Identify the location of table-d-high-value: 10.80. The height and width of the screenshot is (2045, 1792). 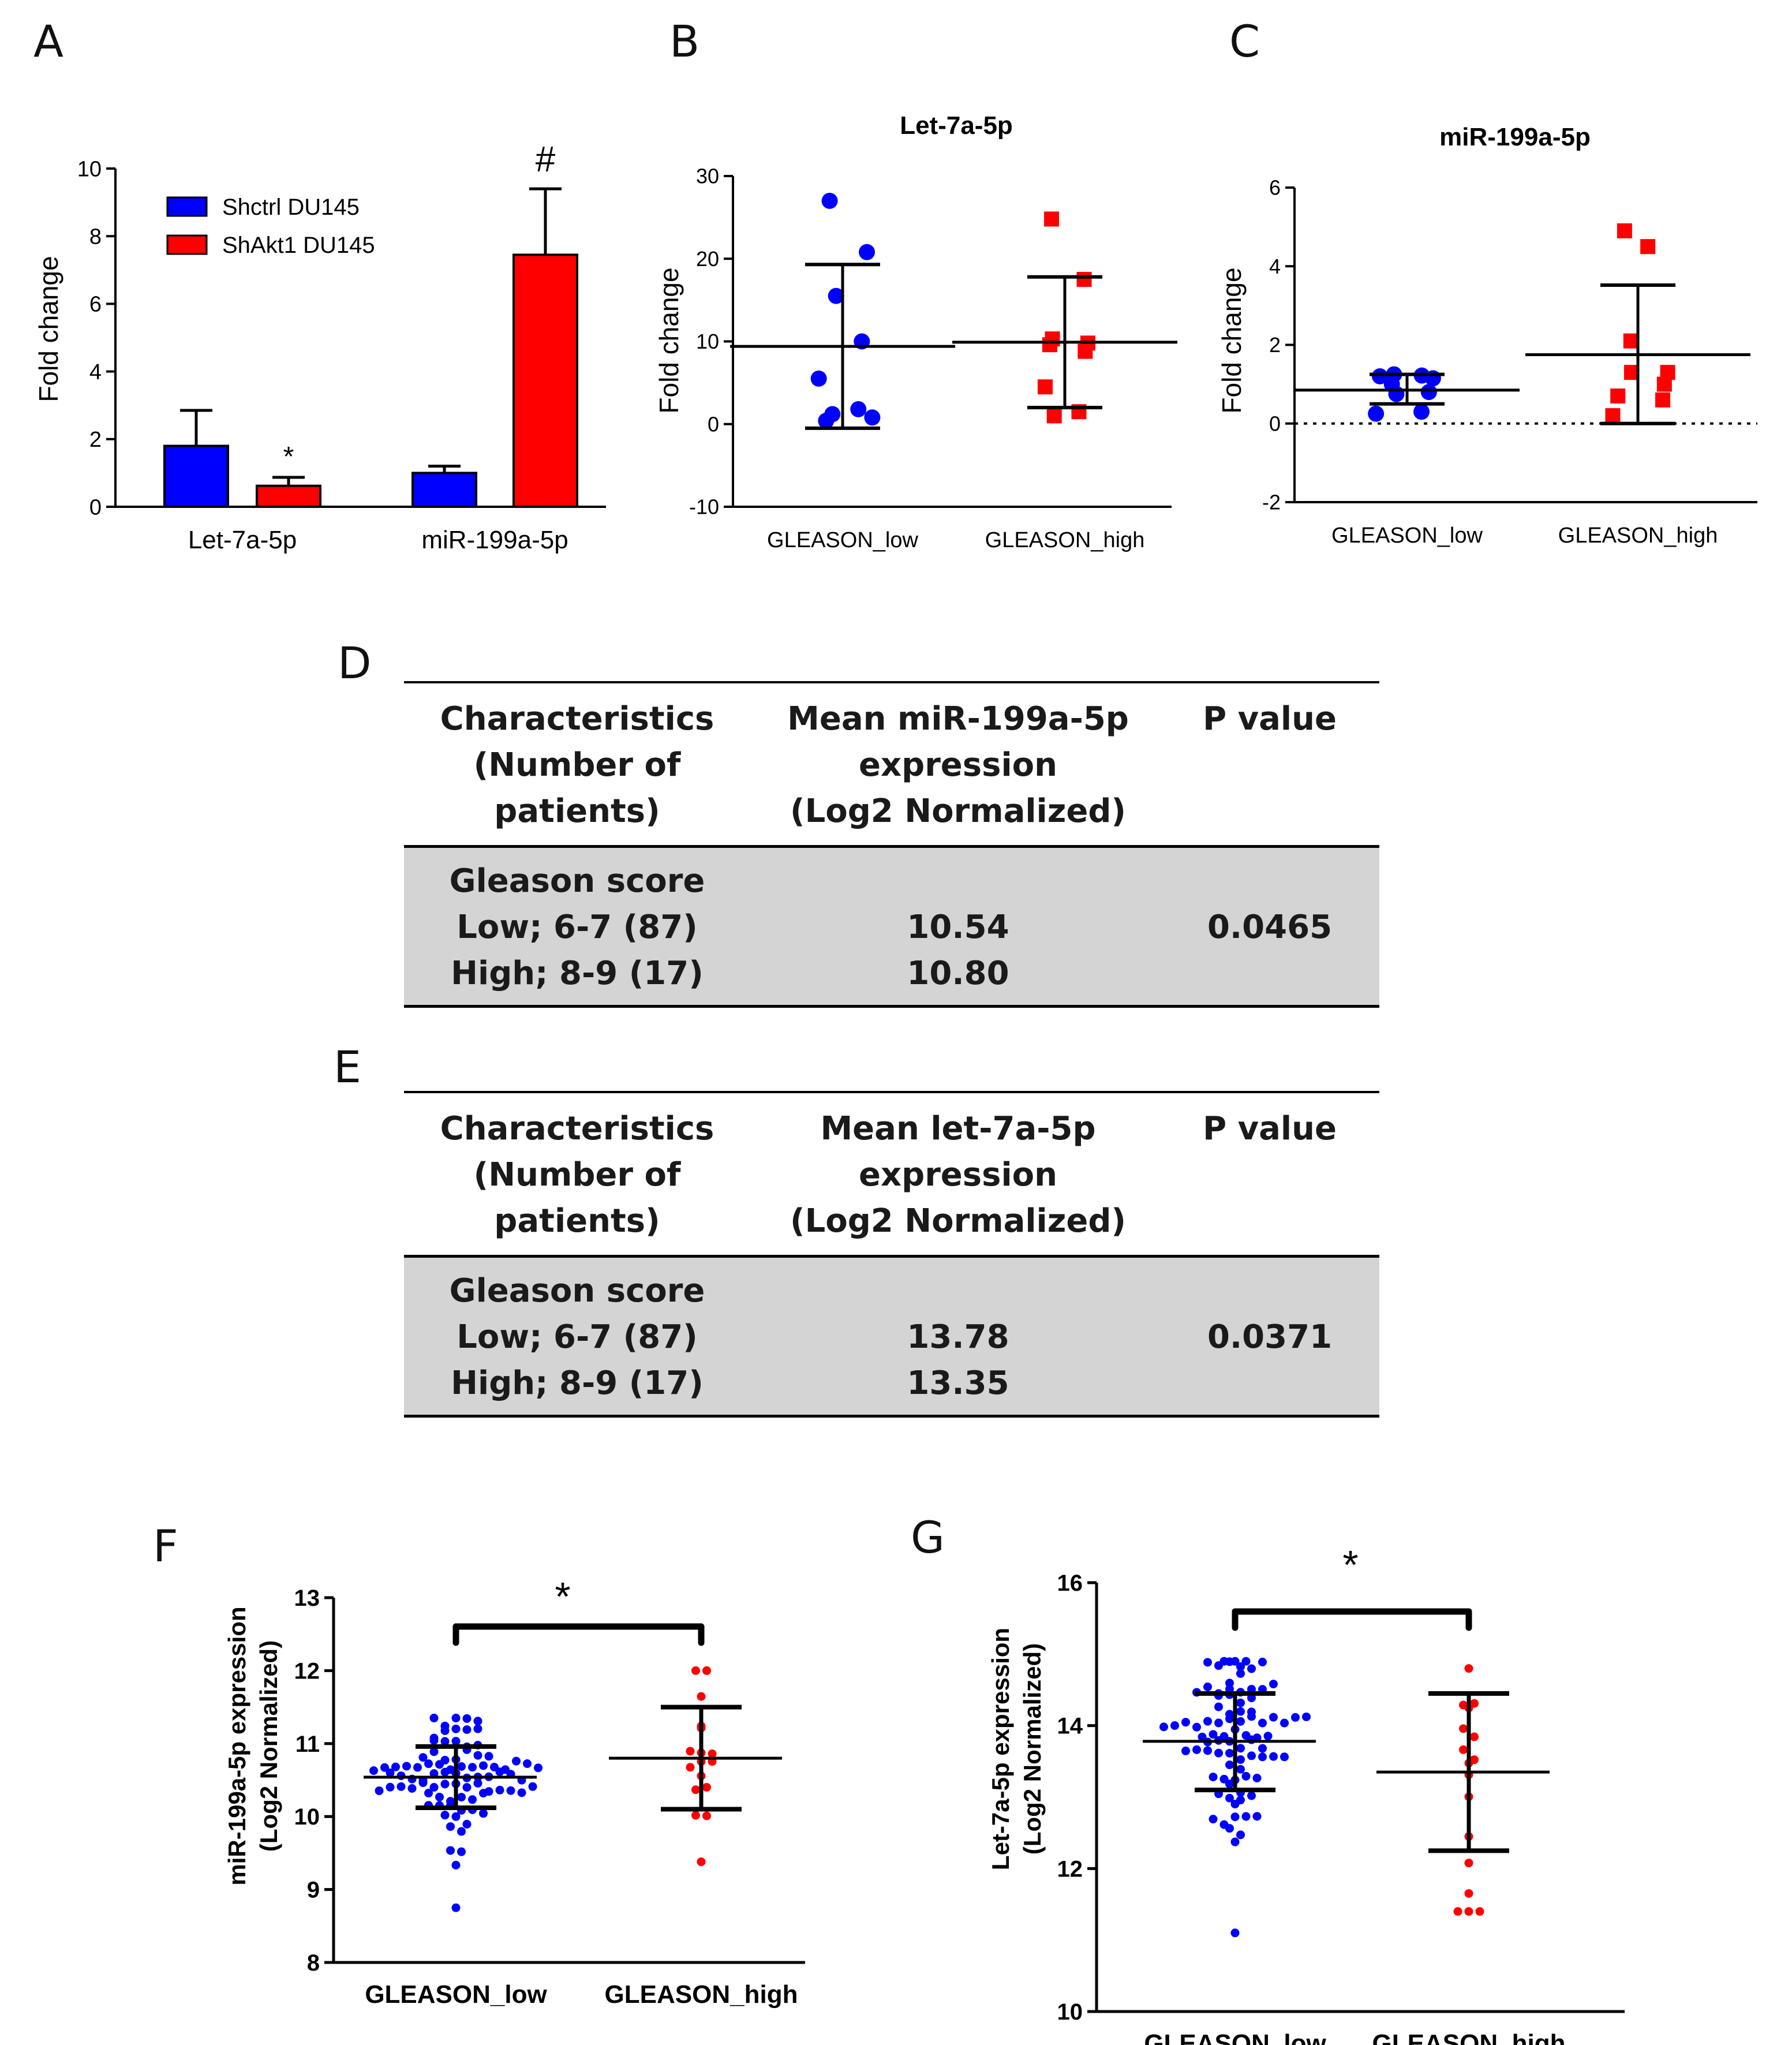
(958, 973).